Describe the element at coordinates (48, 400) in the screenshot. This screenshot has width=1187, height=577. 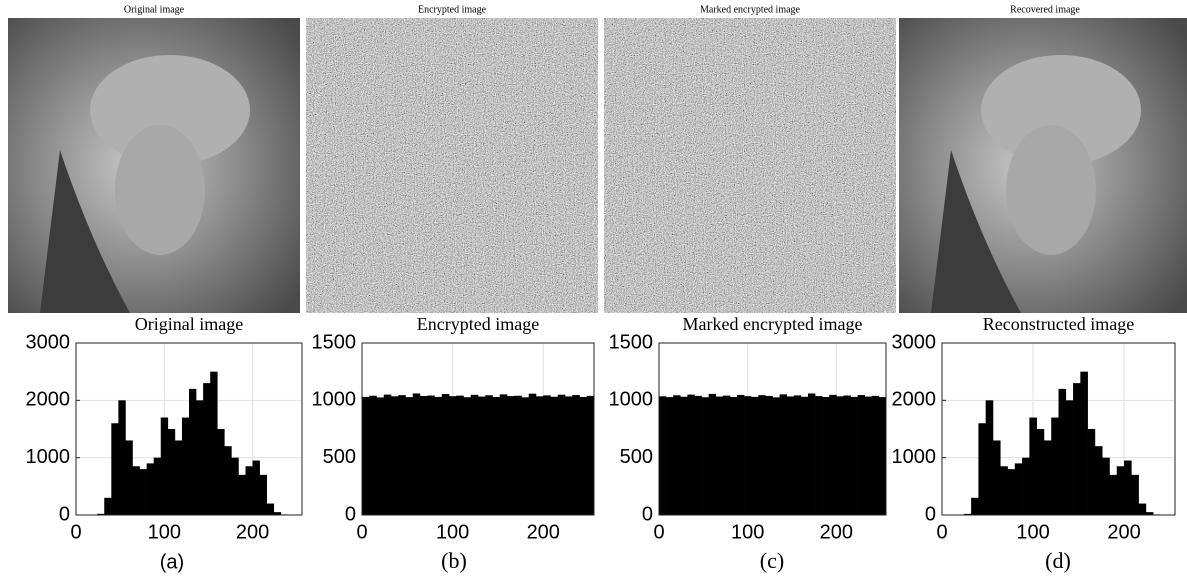
I see `y-tick-label: 2000` at that location.